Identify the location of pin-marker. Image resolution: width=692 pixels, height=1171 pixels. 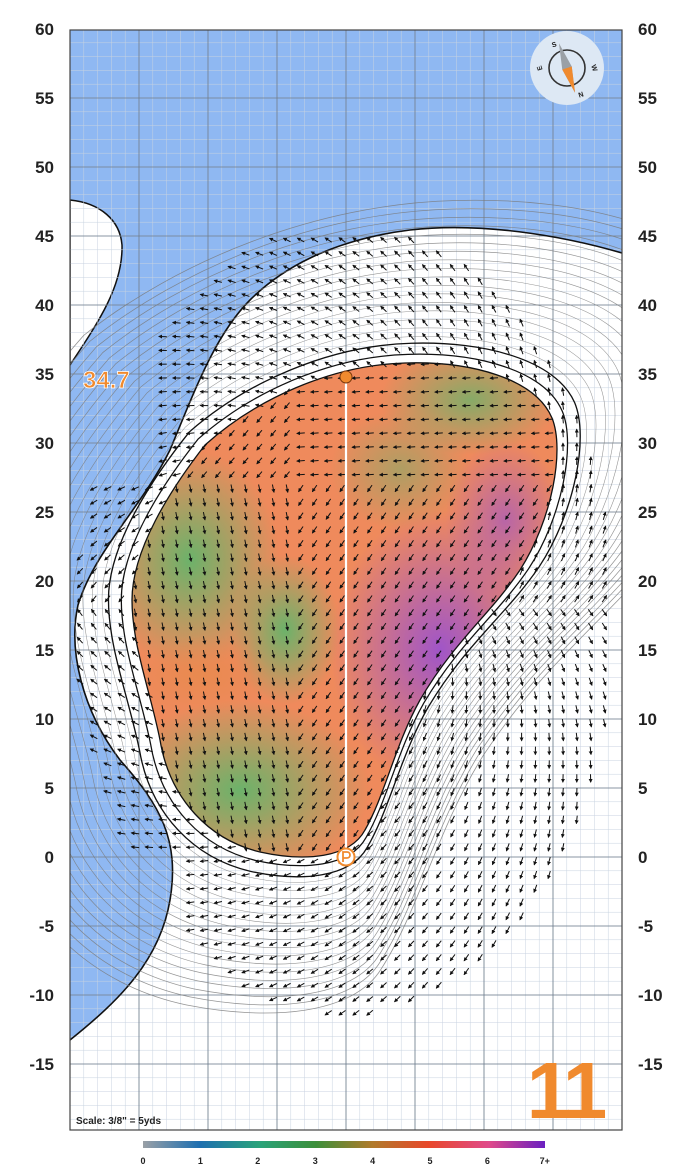
(346, 377).